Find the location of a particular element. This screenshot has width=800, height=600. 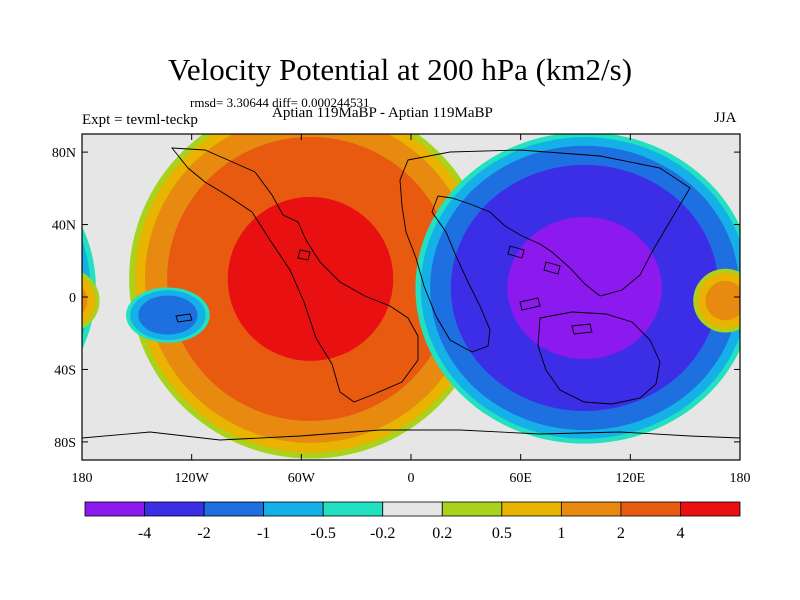

case-label: Aptian 119MaBP - Aptian 119MaBP is located at coordinates (382, 113).